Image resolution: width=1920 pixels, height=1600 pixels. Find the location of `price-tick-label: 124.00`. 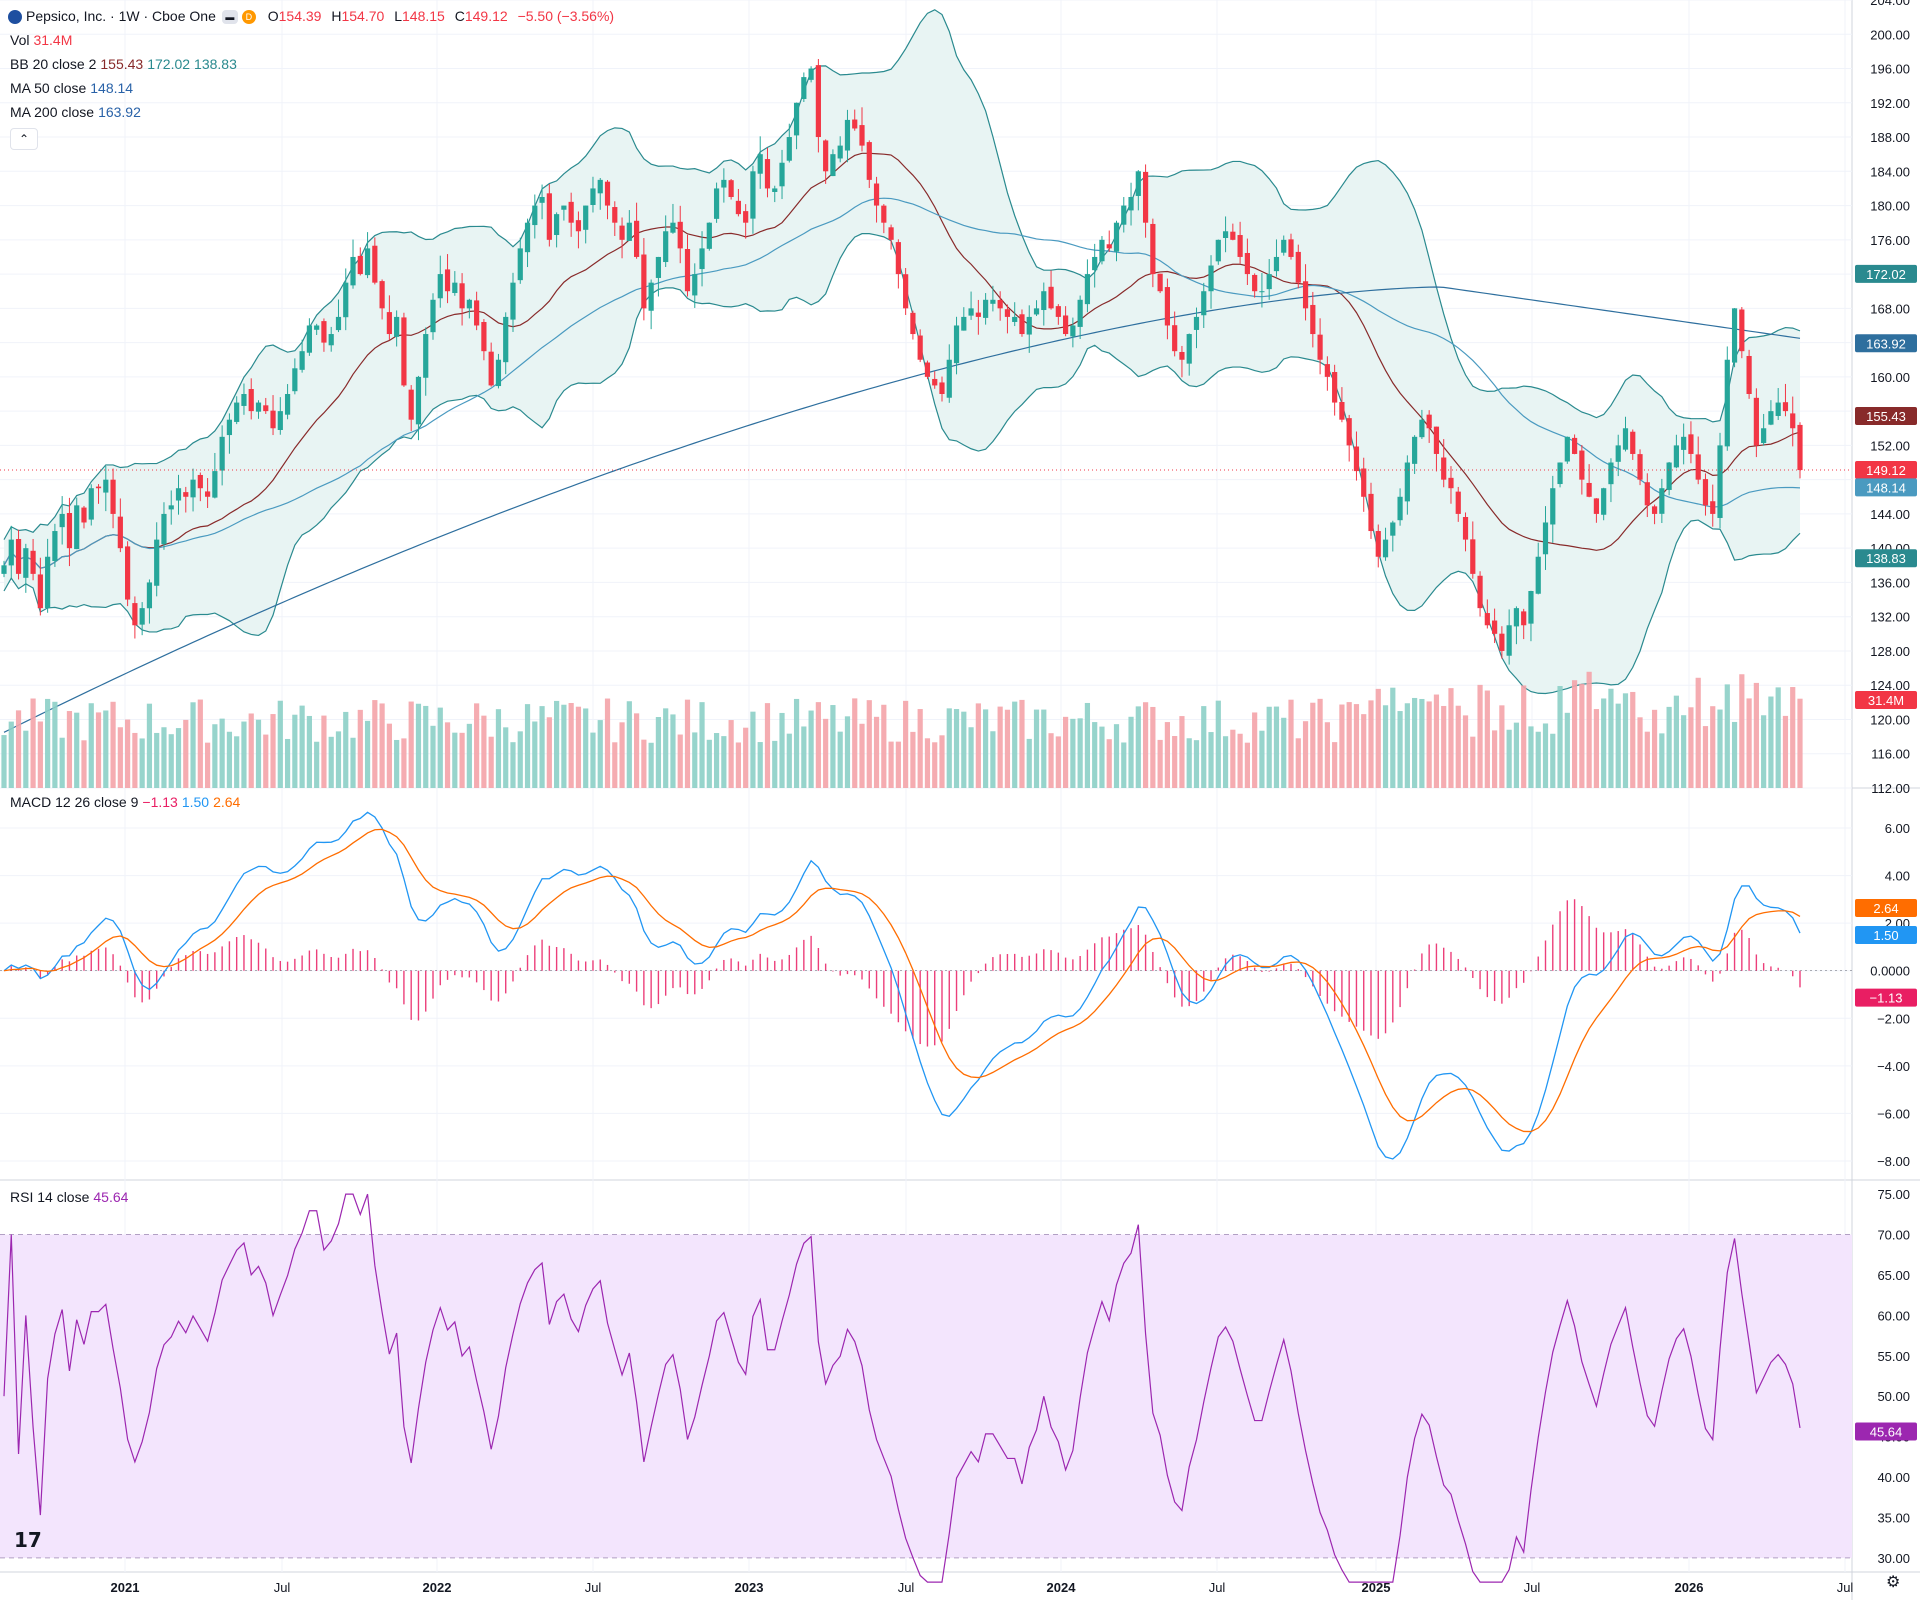

price-tick-label: 124.00 is located at coordinates (1890, 685).